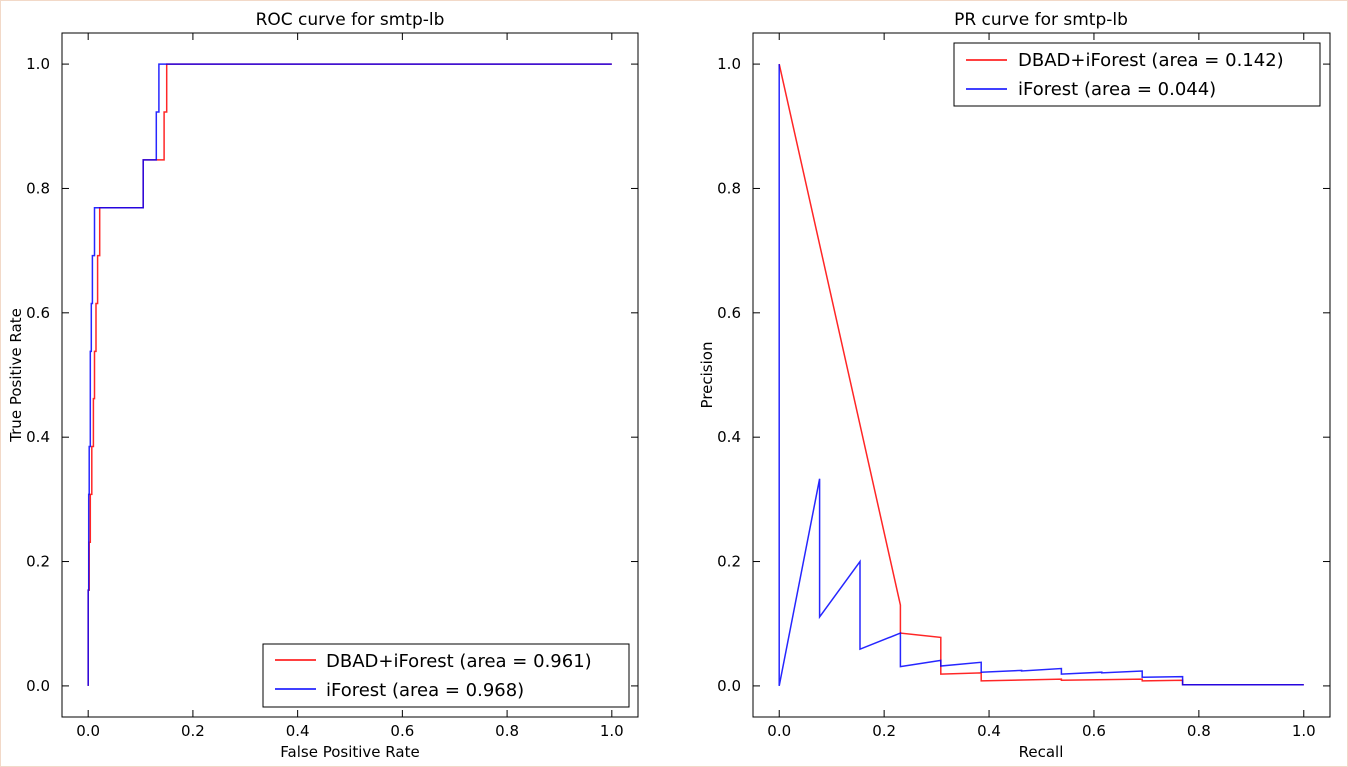 The width and height of the screenshot is (1348, 767). I want to click on pr-legend-label-iforest: iForest (area = 0.044), so click(1117, 89).